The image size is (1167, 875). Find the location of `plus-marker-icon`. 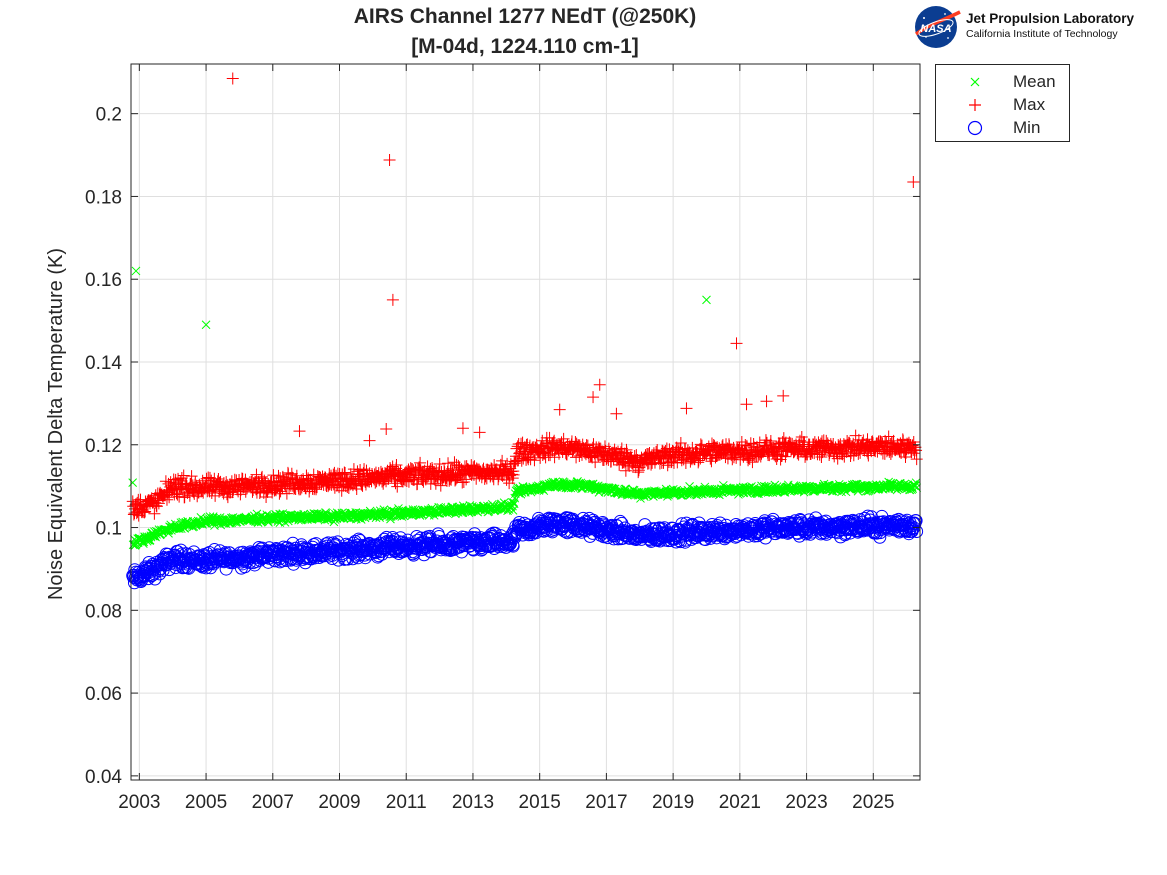

plus-marker-icon is located at coordinates (975, 105).